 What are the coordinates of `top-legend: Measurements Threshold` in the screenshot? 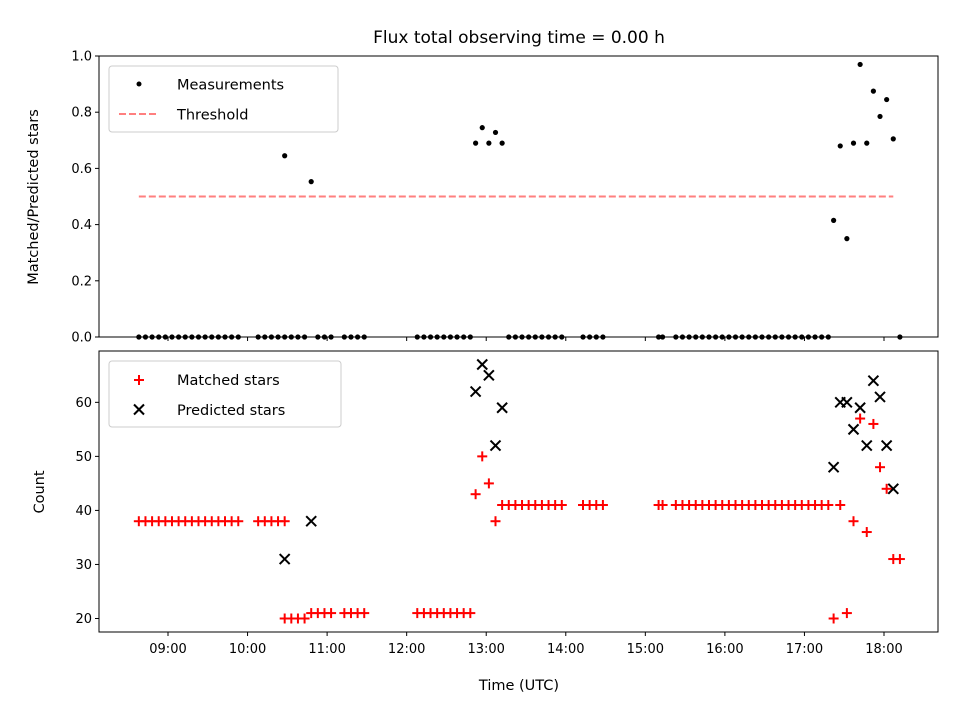 It's located at (223, 99).